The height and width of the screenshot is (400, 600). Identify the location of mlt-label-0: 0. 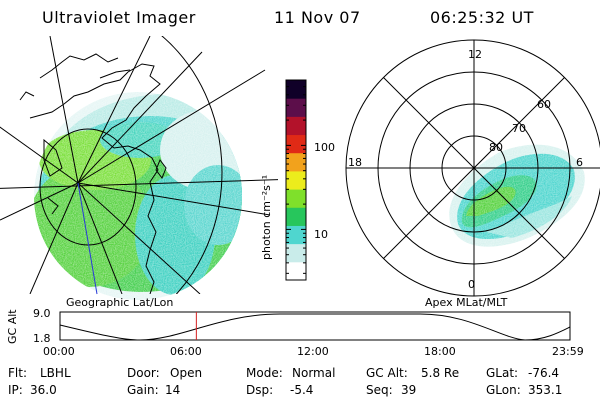
(471, 284).